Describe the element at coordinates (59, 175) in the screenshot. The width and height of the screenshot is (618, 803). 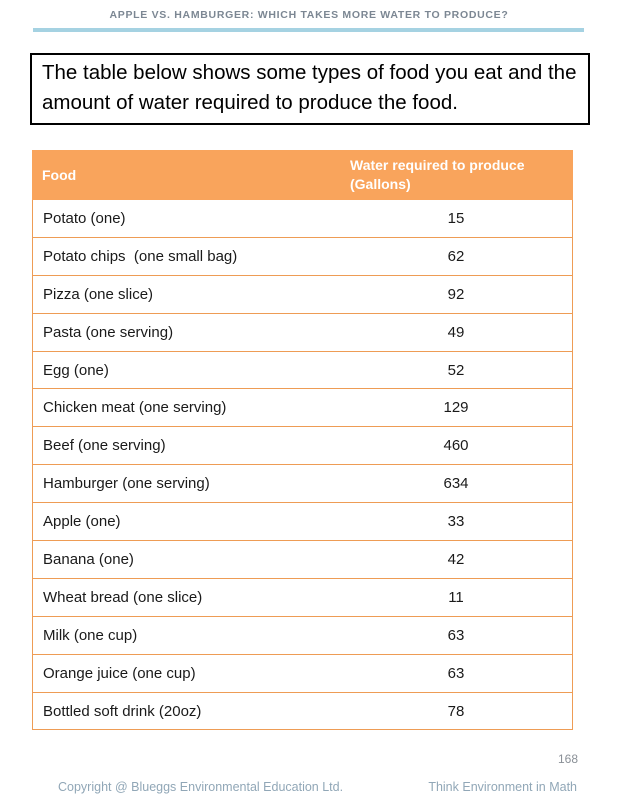
I see `column-header-food: Food` at that location.